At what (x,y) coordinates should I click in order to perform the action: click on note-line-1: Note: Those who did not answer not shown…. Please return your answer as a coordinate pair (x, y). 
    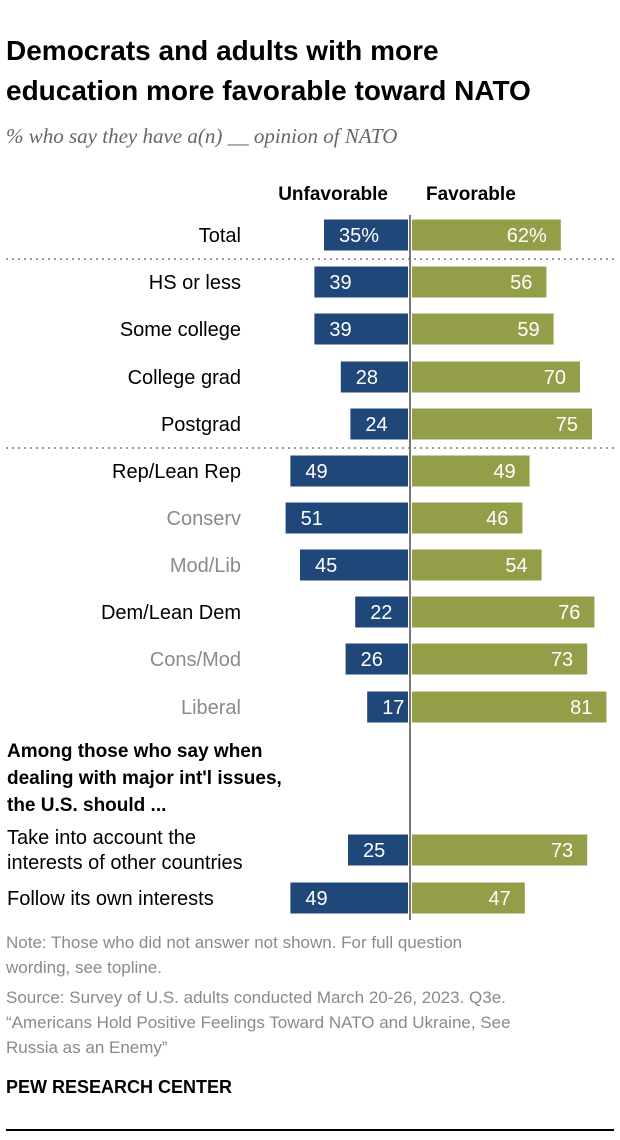
    Looking at the image, I should click on (234, 942).